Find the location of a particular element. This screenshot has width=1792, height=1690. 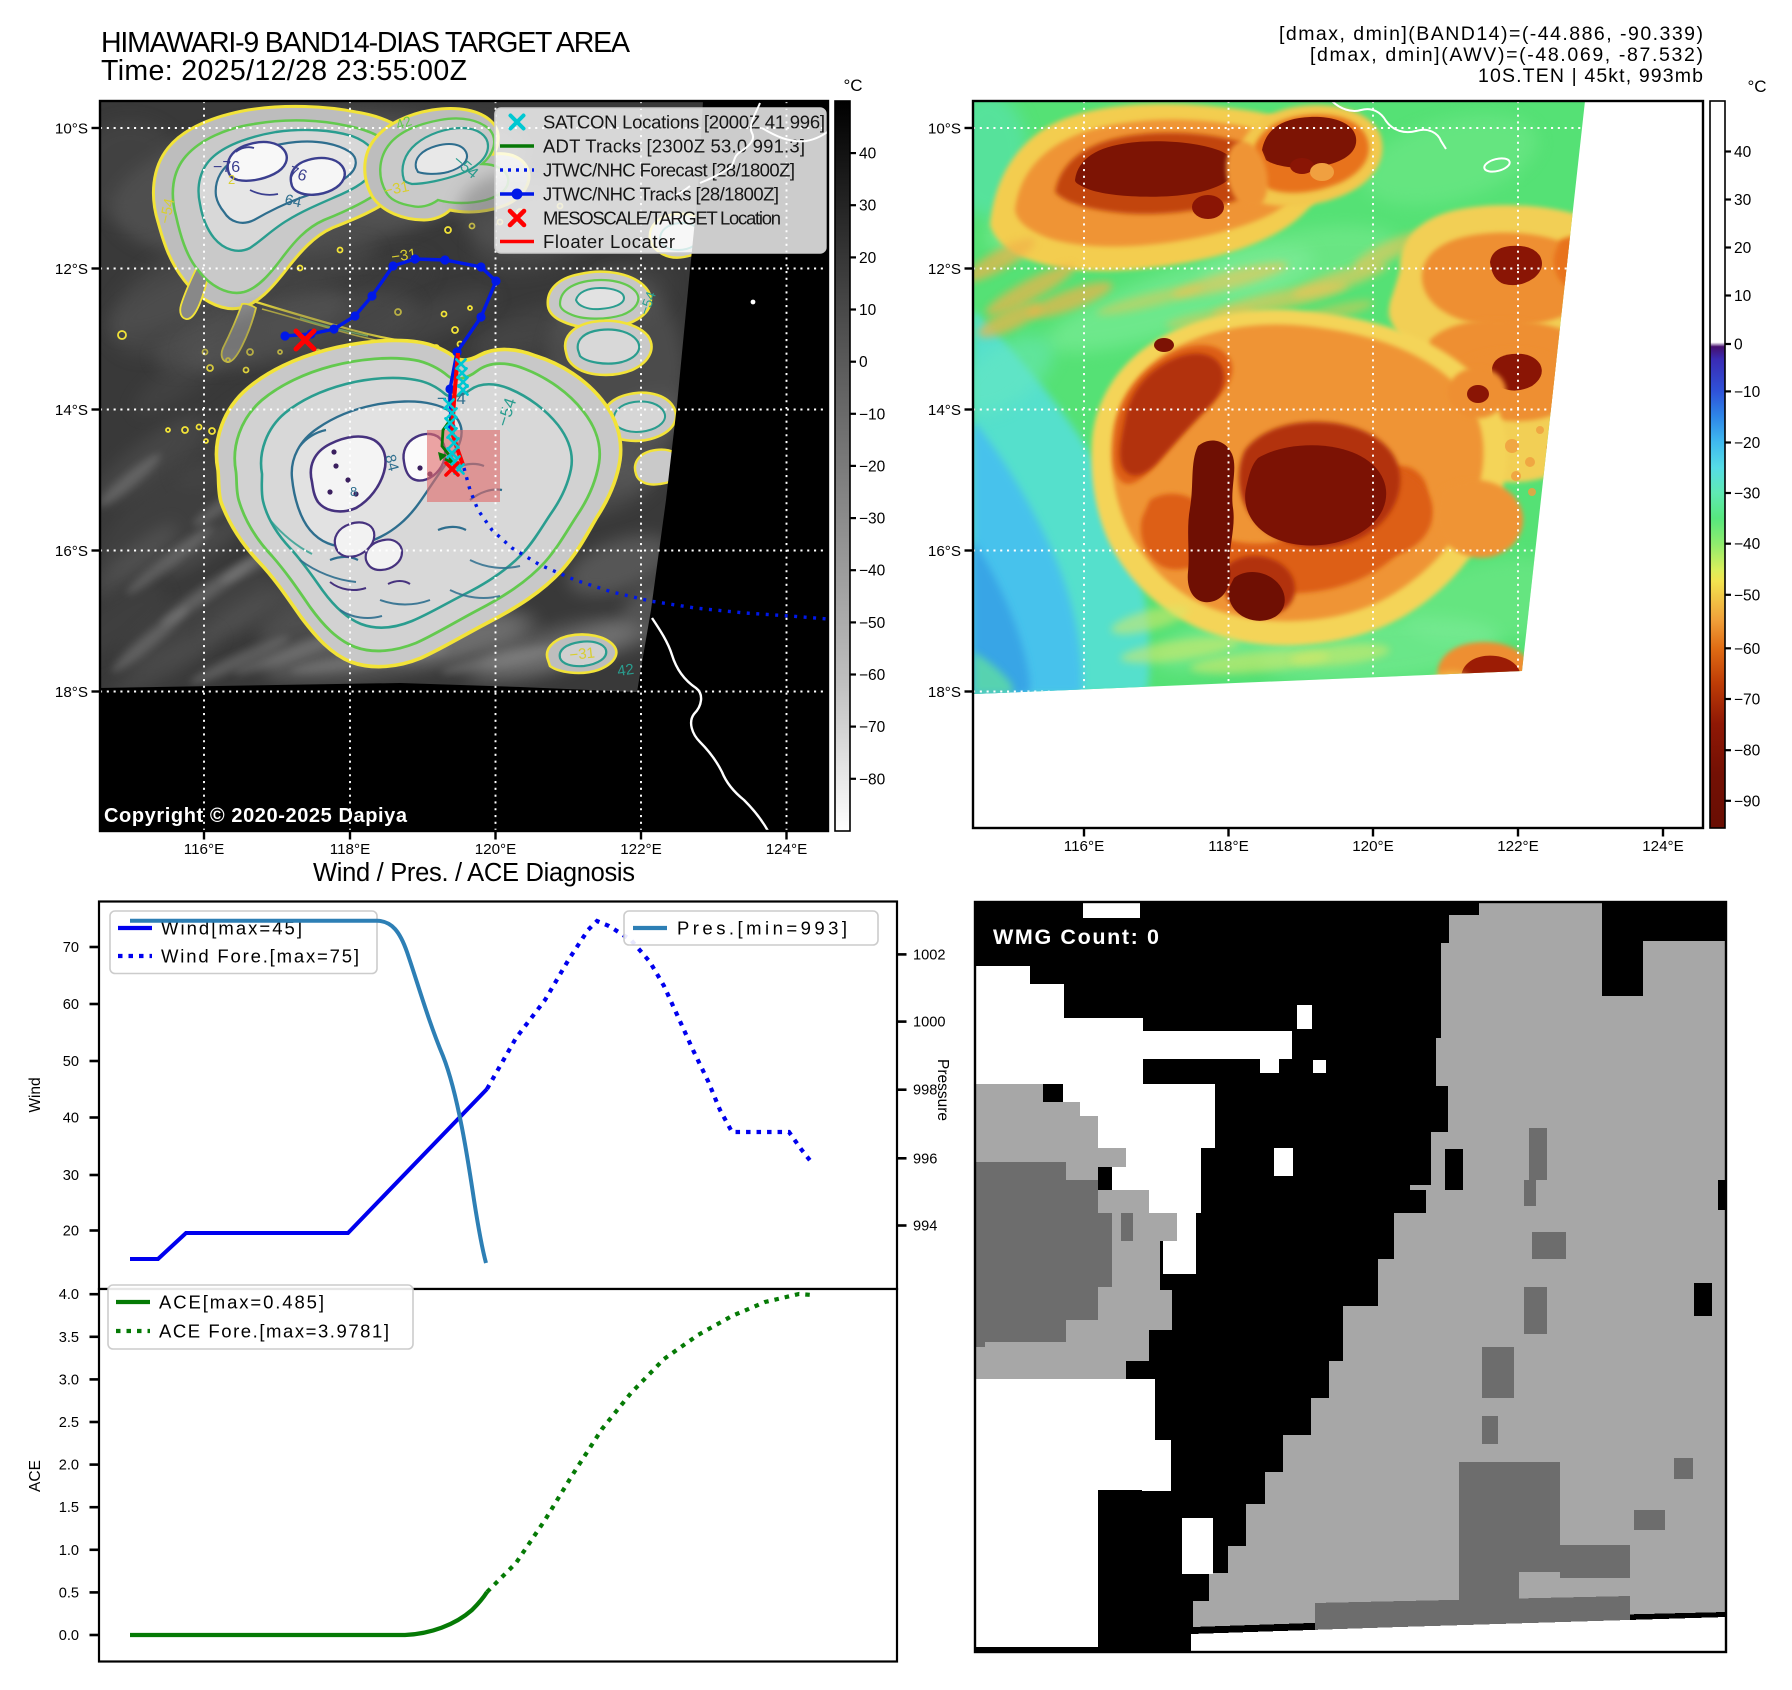

svg-text: Wind is located at coordinates (35, 1094).